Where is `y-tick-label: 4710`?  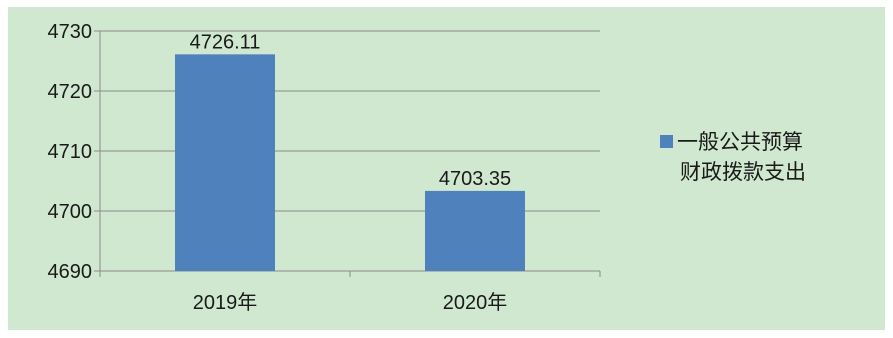 y-tick-label: 4710 is located at coordinates (70, 152).